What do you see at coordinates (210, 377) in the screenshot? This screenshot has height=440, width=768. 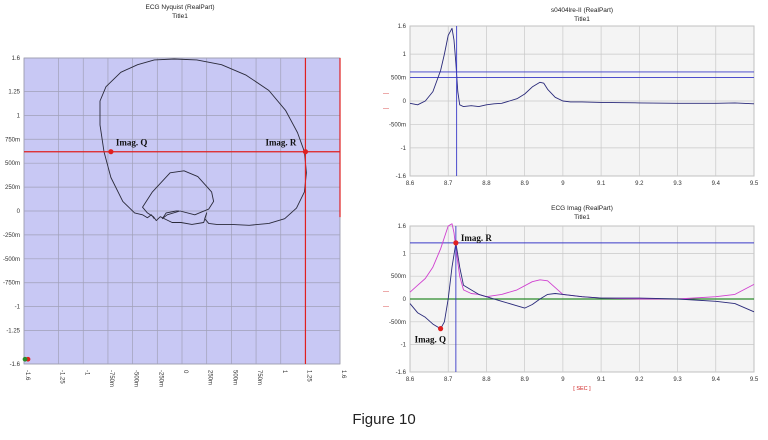 I see `x-tick-label: 250m` at bounding box center [210, 377].